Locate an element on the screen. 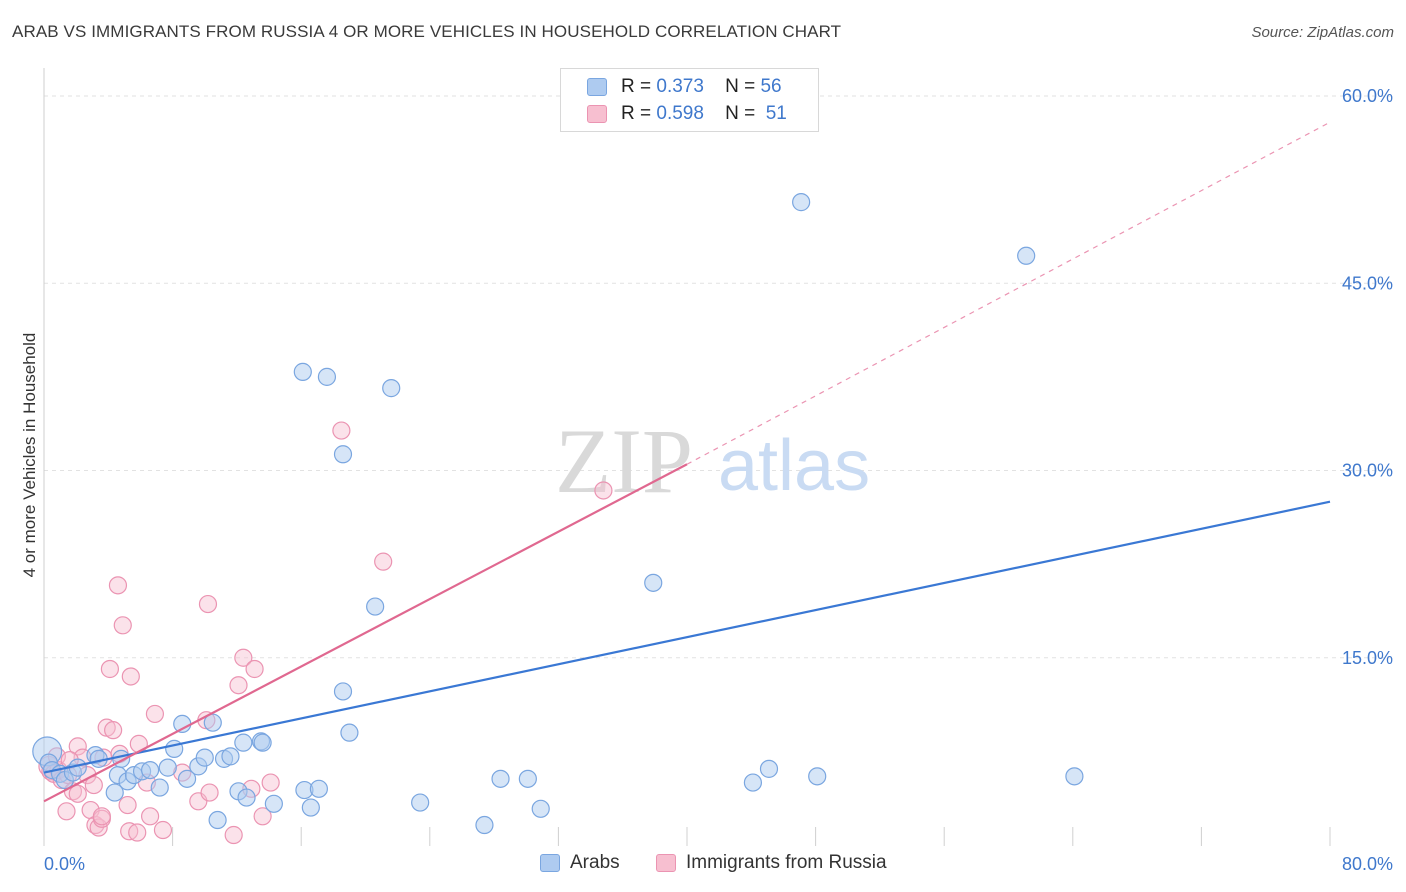 The width and height of the screenshot is (1406, 892). series-legend: Arabs Immigrants from Russia is located at coordinates (703, 864).